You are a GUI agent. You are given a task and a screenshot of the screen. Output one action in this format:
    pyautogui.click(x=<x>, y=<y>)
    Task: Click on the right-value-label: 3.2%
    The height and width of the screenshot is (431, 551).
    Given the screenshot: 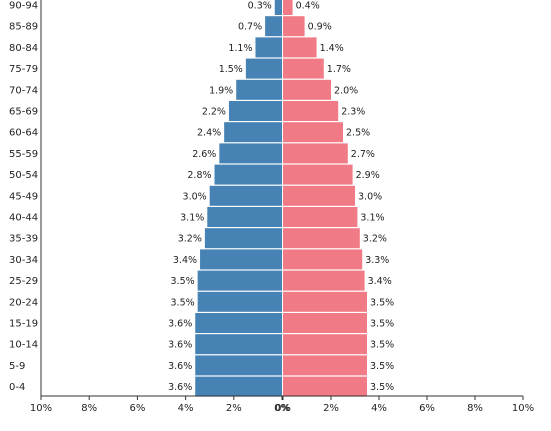 What is the action you would take?
    pyautogui.click(x=375, y=239)
    